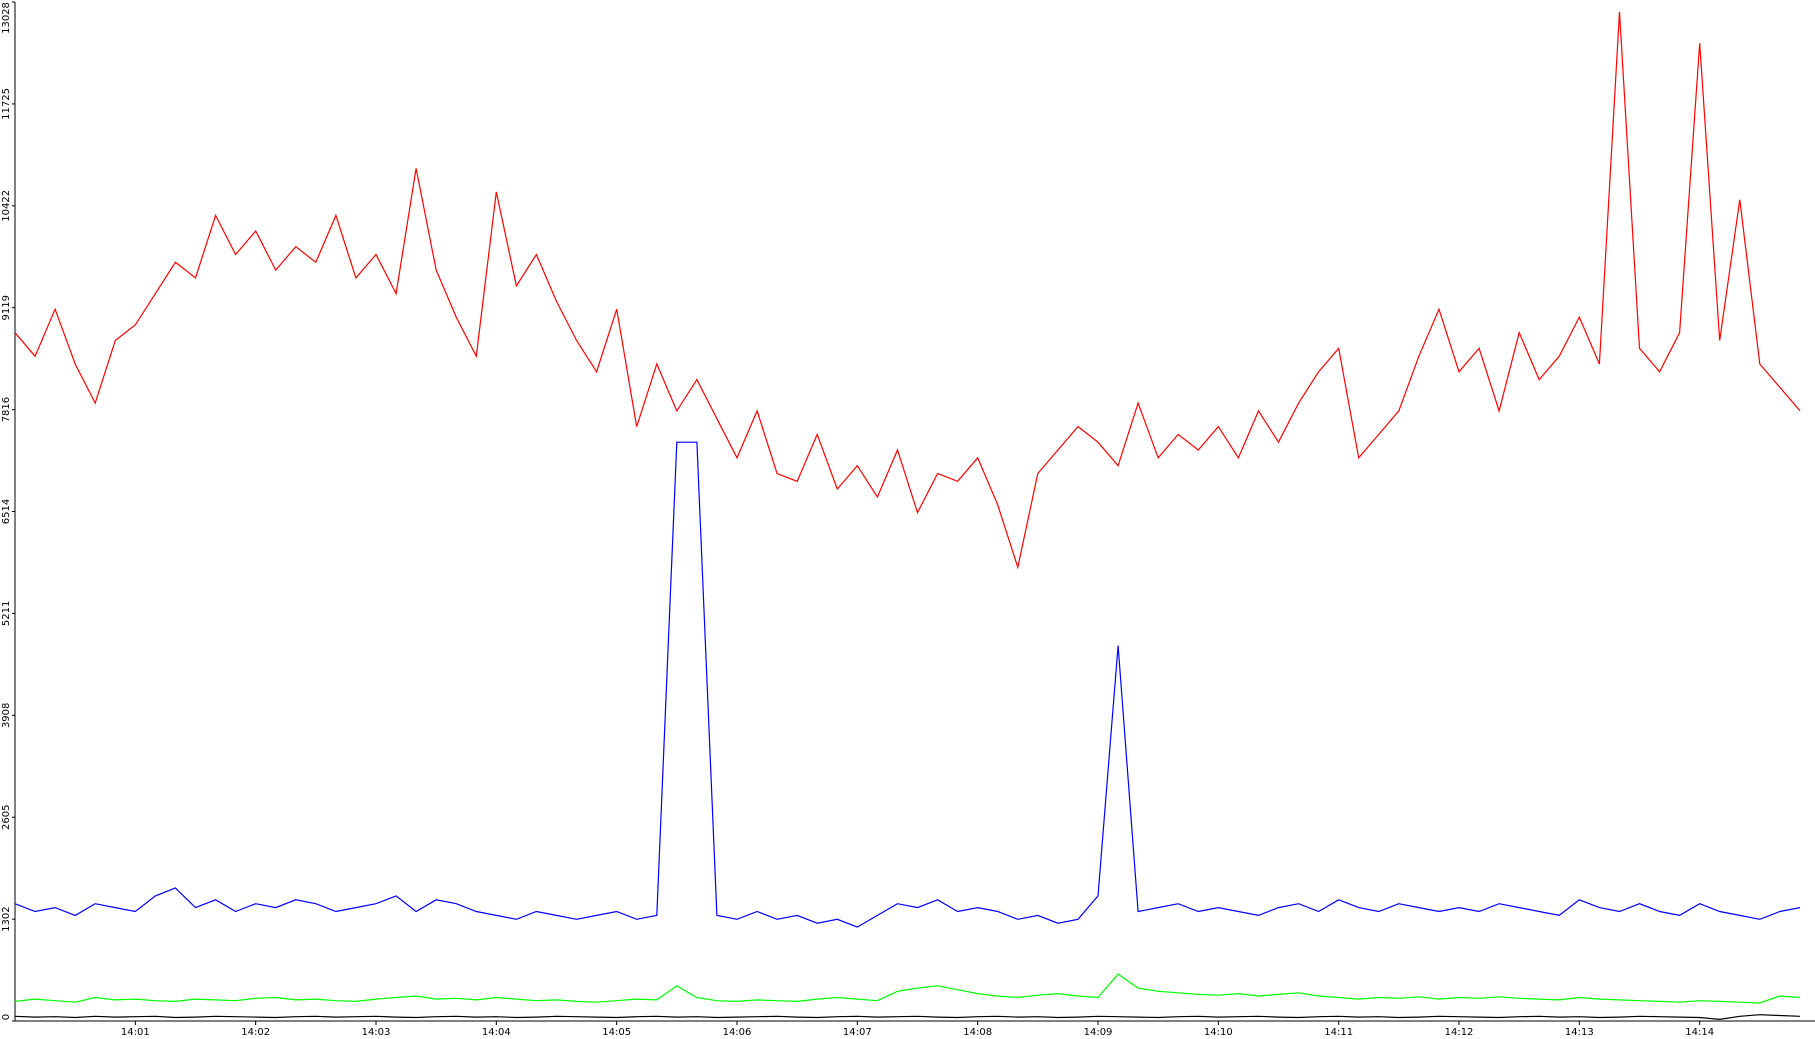 This screenshot has height=1039, width=1815. Describe the element at coordinates (1579, 1032) in the screenshot. I see `x-tick-label: 14:13` at that location.